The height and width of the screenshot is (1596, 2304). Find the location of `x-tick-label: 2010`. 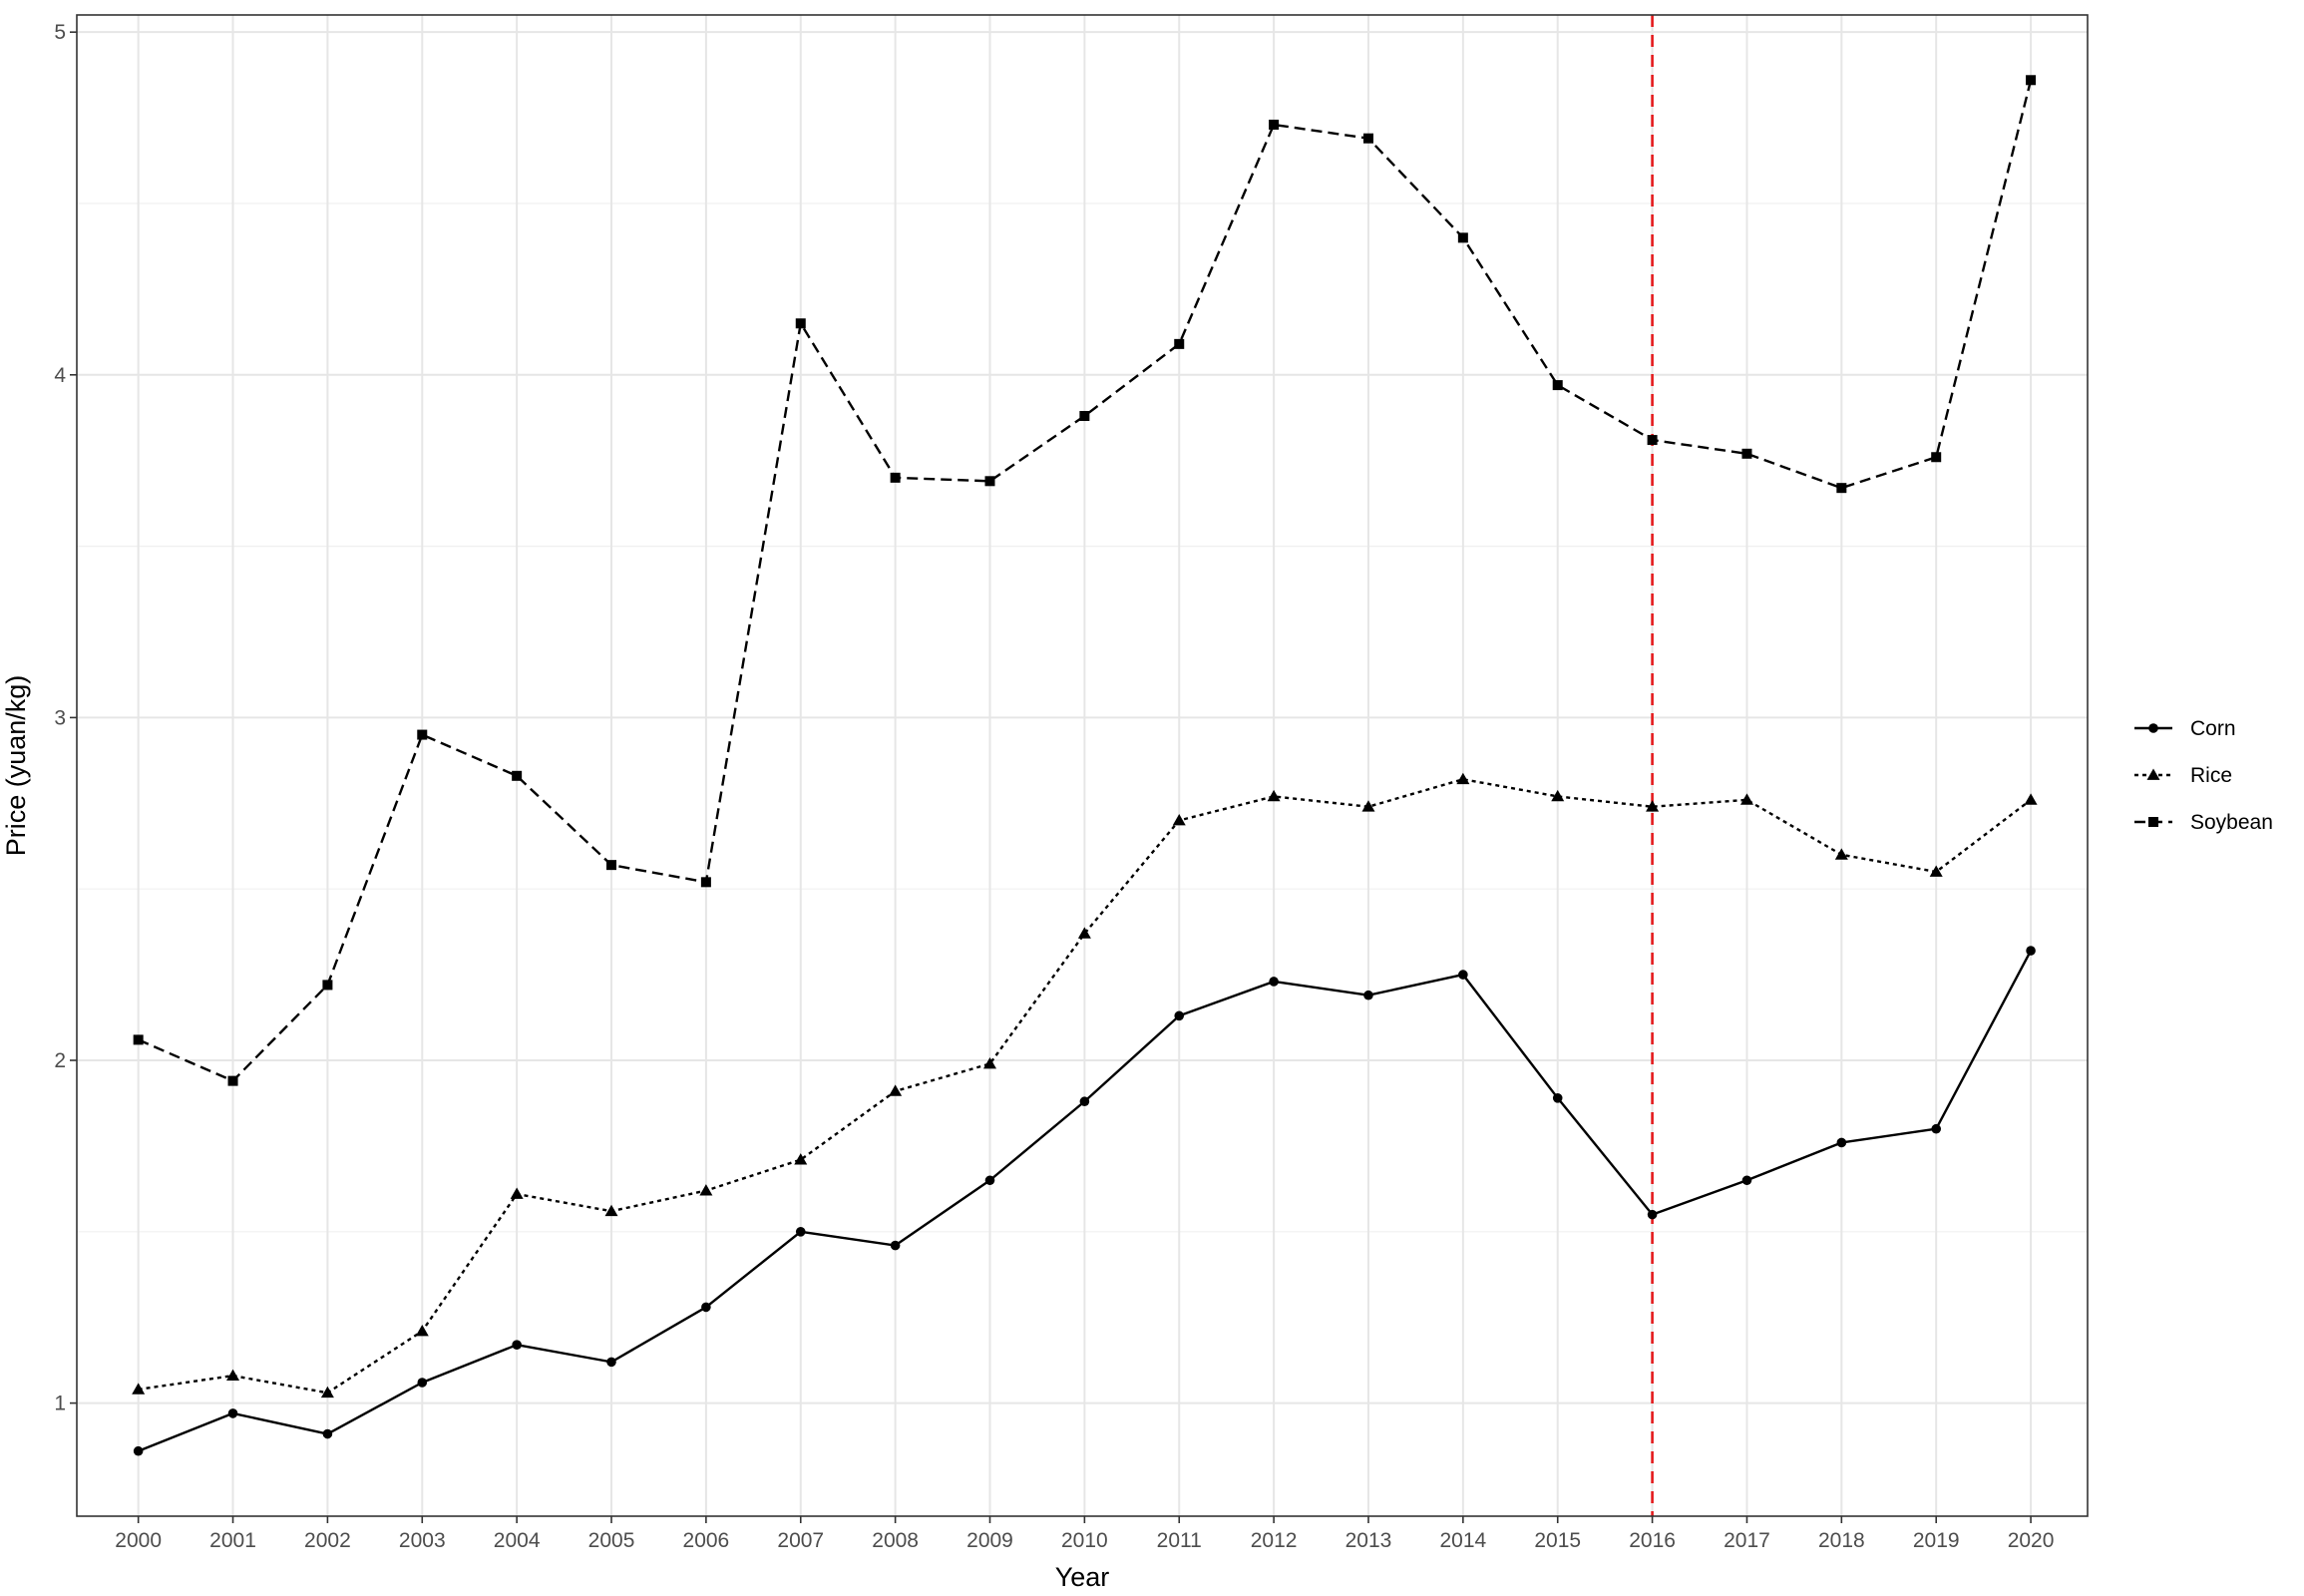

x-tick-label: 2010 is located at coordinates (1084, 1540).